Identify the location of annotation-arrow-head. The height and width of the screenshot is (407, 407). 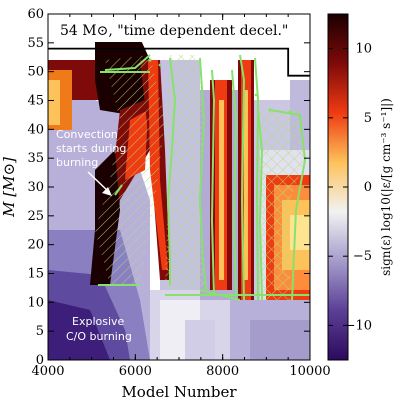
(107, 191).